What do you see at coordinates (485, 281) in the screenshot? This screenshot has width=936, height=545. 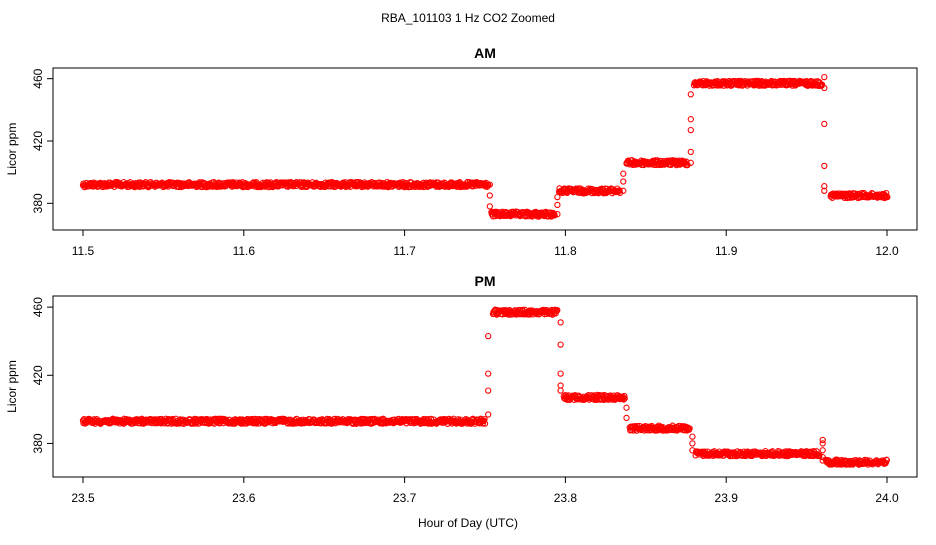 I see `panel-title: PM` at bounding box center [485, 281].